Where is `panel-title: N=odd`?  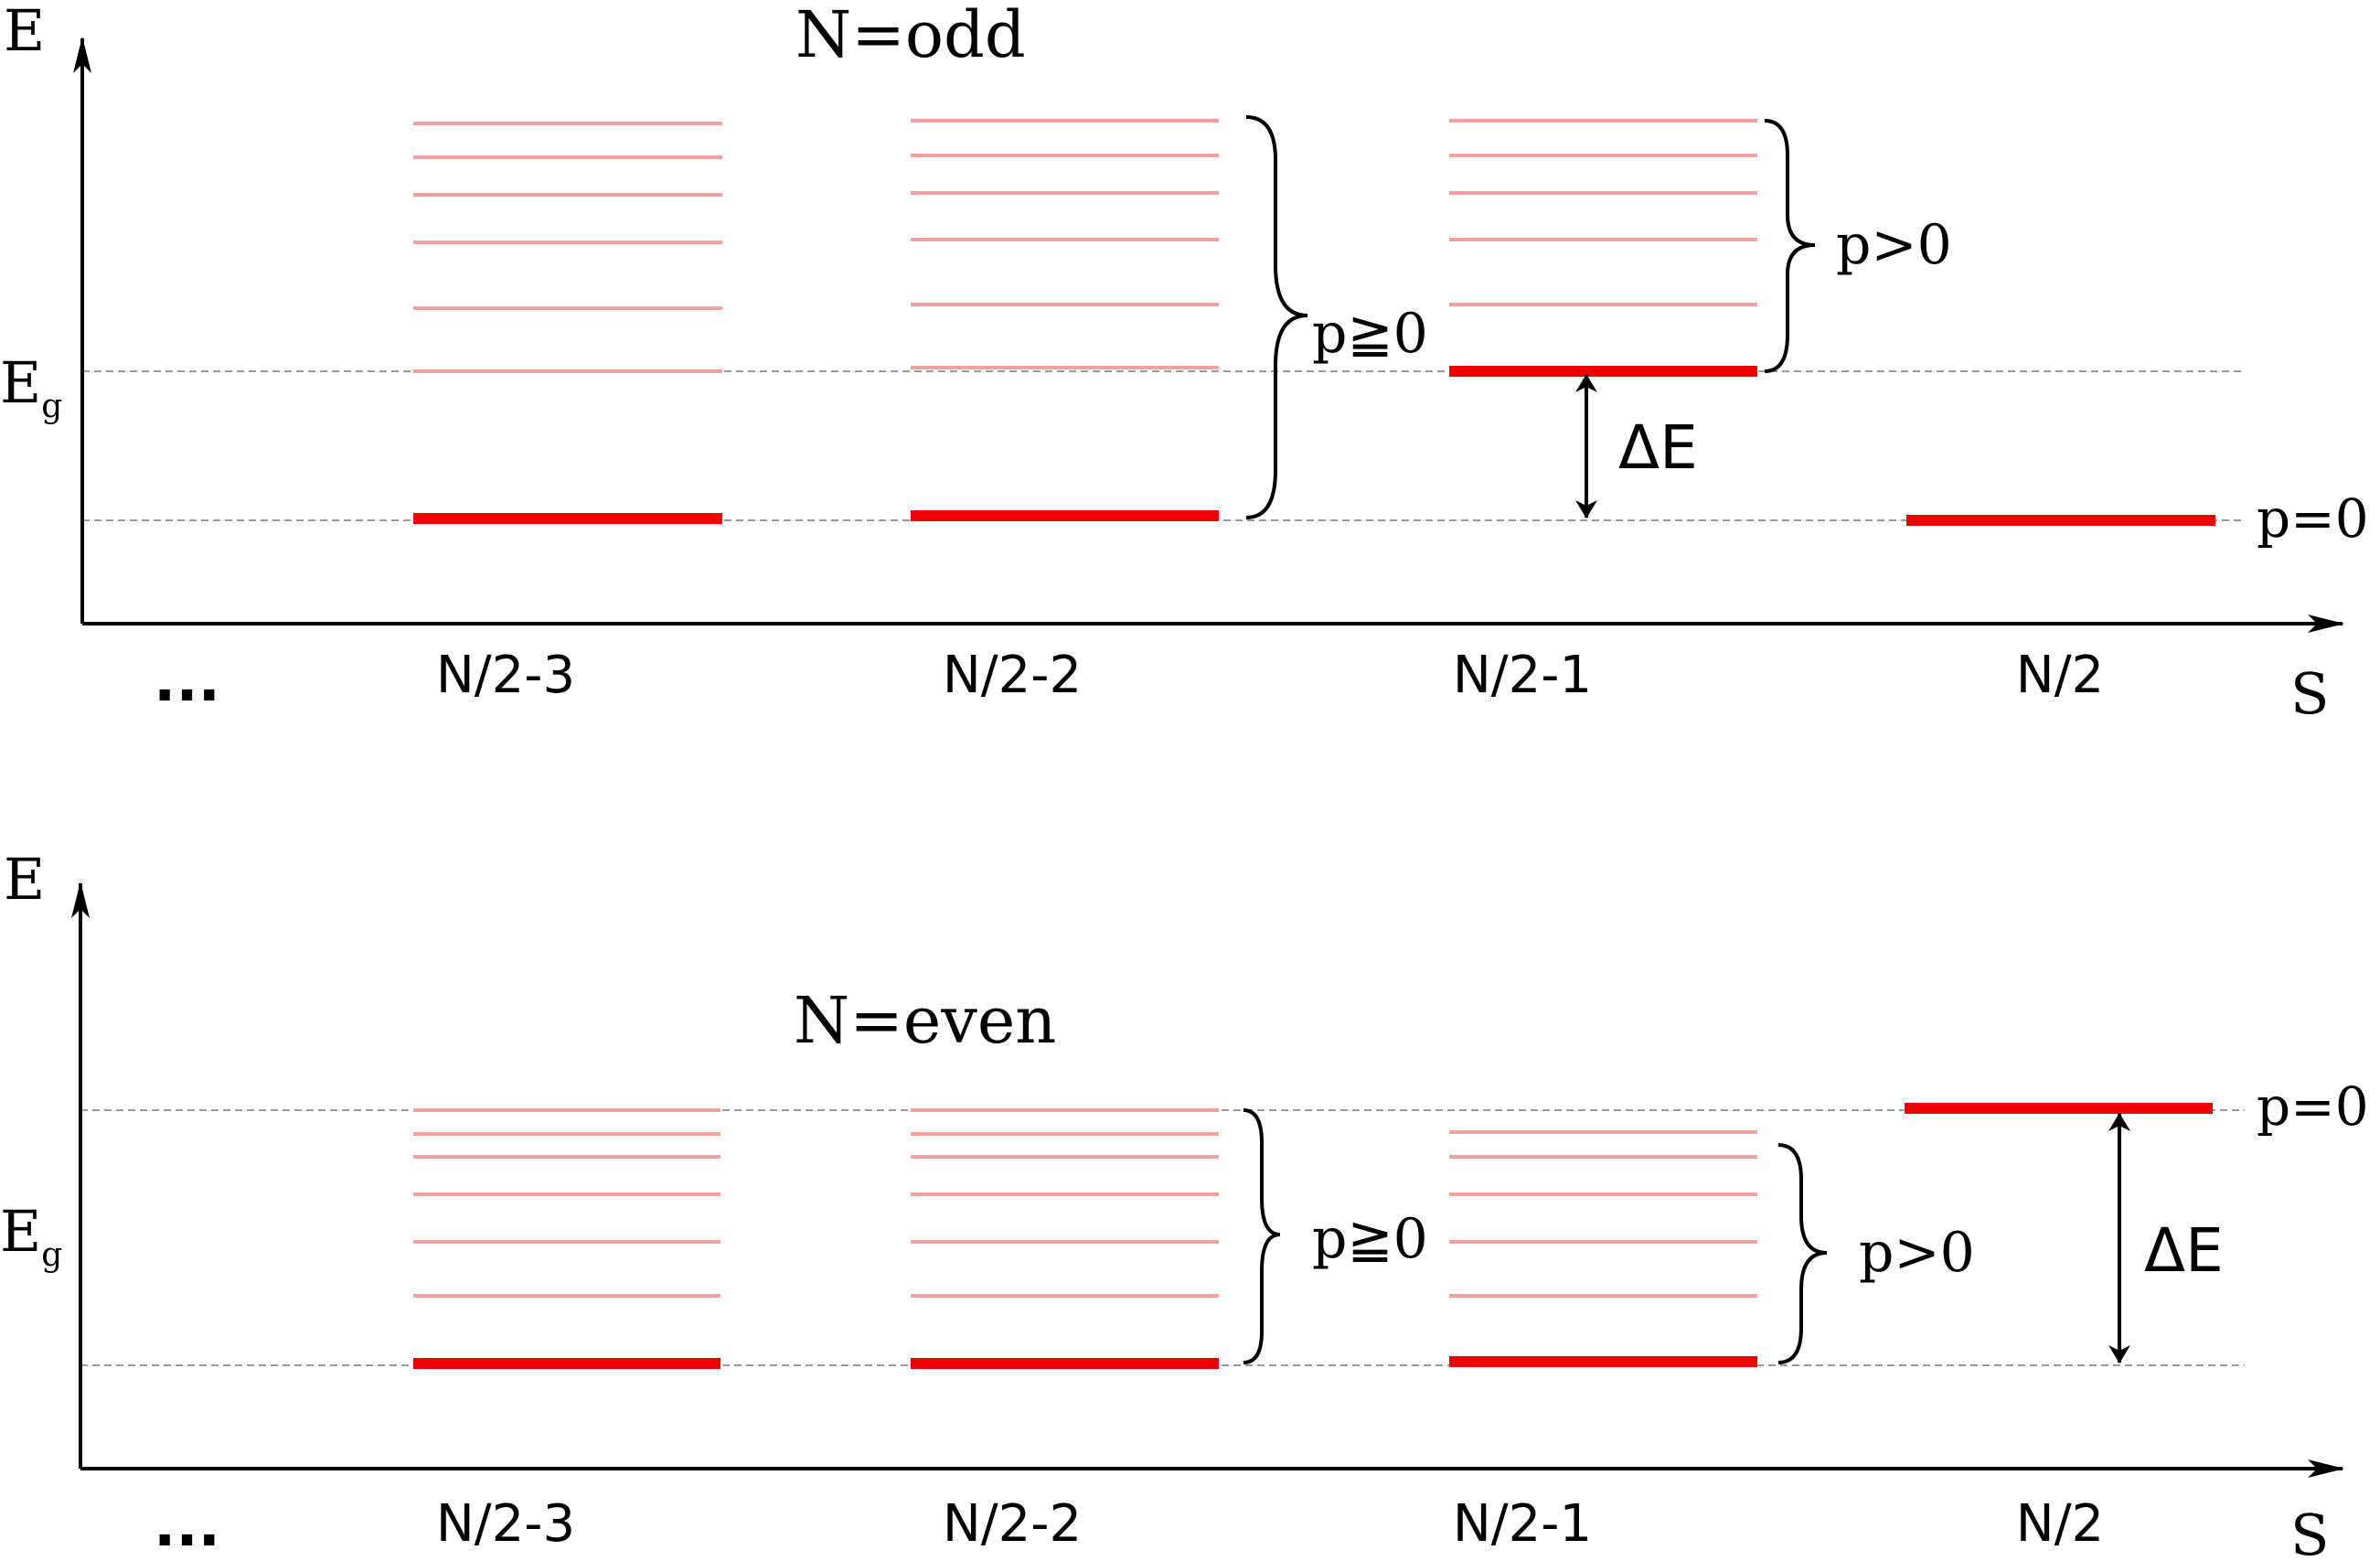
panel-title: N=odd is located at coordinates (910, 36).